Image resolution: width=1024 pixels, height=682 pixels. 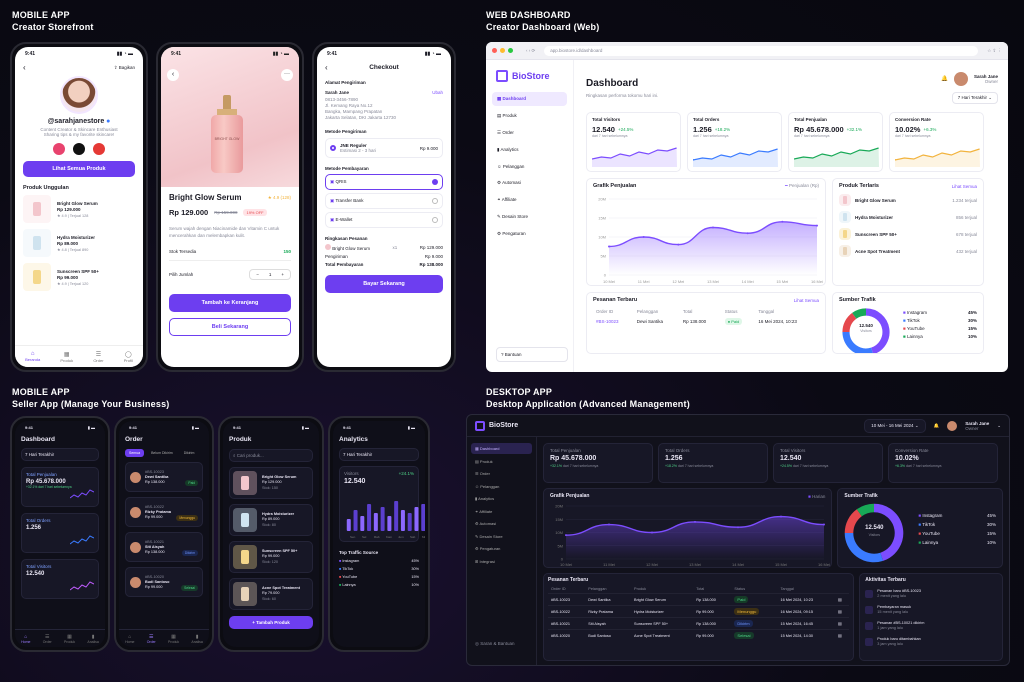 What do you see at coordinates (271, 557) in the screenshot?
I see `seller-product-item: Sunscreen SPF 50+ Rp 99.000 Stok: 120` at bounding box center [271, 557].